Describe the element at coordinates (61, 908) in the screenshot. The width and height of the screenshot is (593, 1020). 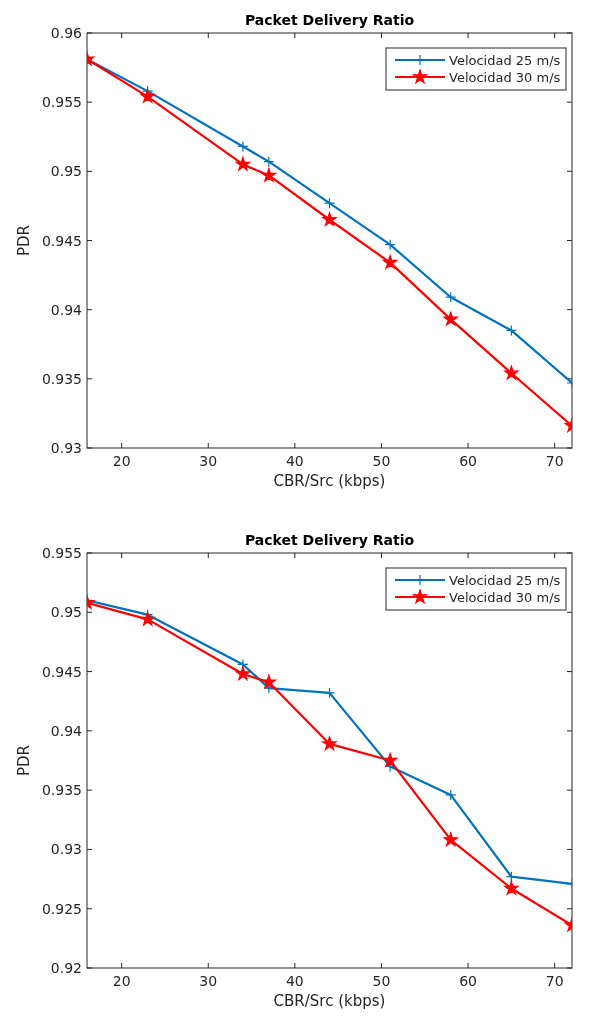
I see `y-tick-label: 0.925` at that location.